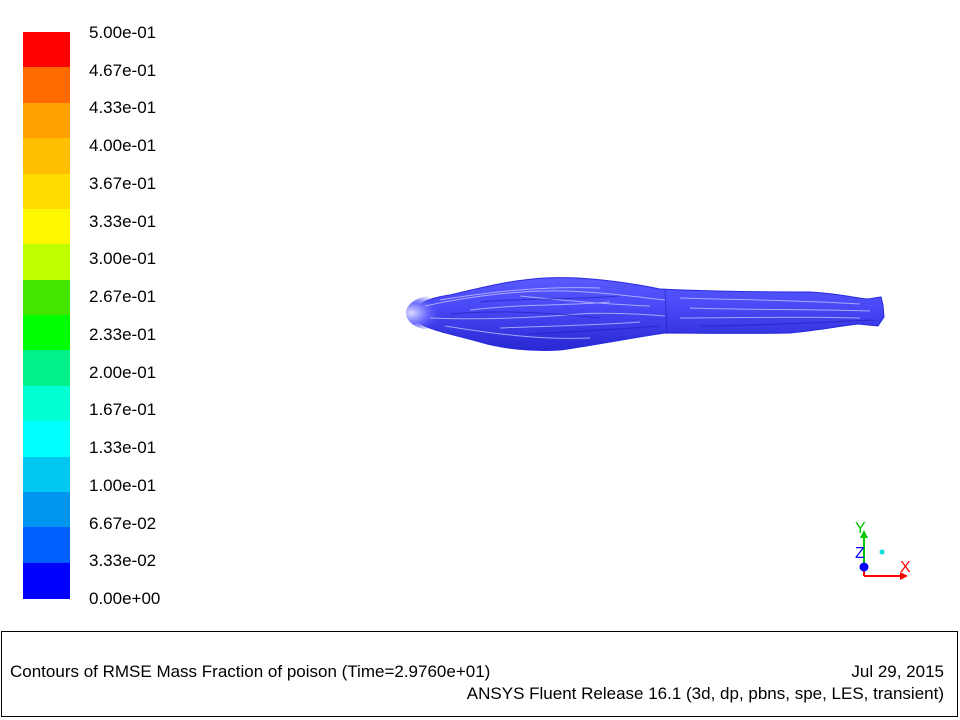 This screenshot has width=960, height=720. Describe the element at coordinates (905, 567) in the screenshot. I see `x-axis-label: X` at that location.